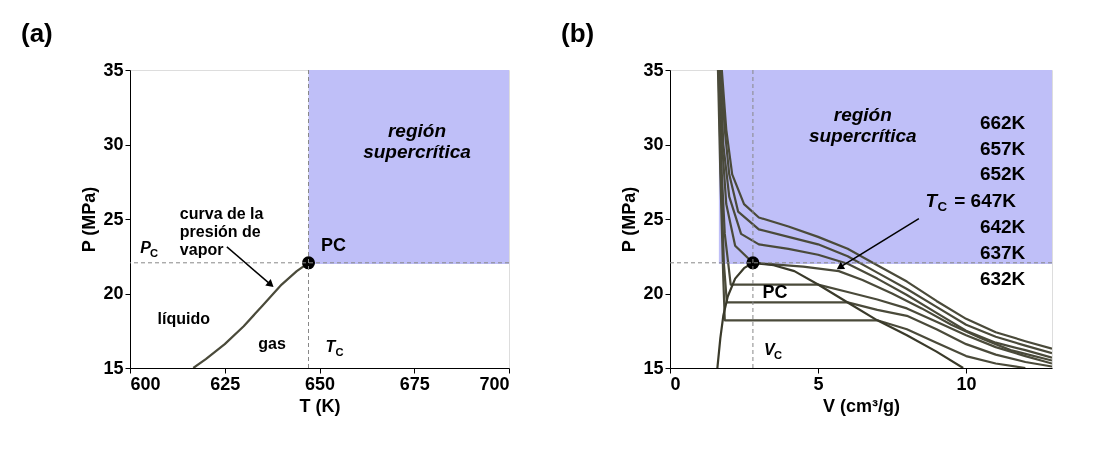 The height and width of the screenshot is (475, 1112). What do you see at coordinates (1002, 123) in the screenshot?
I see `annotation: 662K` at bounding box center [1002, 123].